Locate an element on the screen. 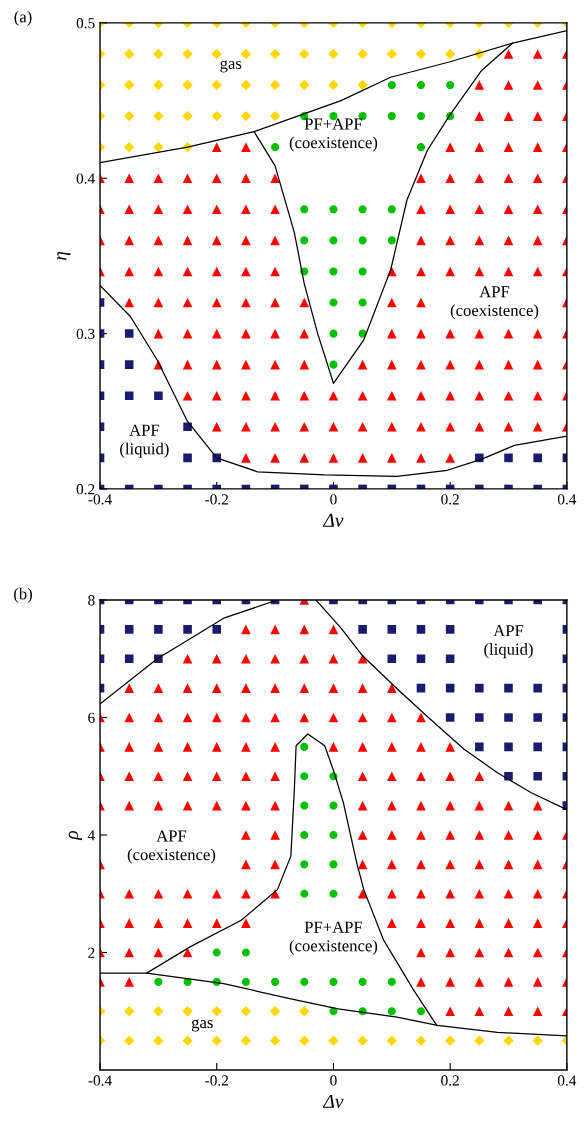  y-tick-label: 0.5 is located at coordinates (85, 23).